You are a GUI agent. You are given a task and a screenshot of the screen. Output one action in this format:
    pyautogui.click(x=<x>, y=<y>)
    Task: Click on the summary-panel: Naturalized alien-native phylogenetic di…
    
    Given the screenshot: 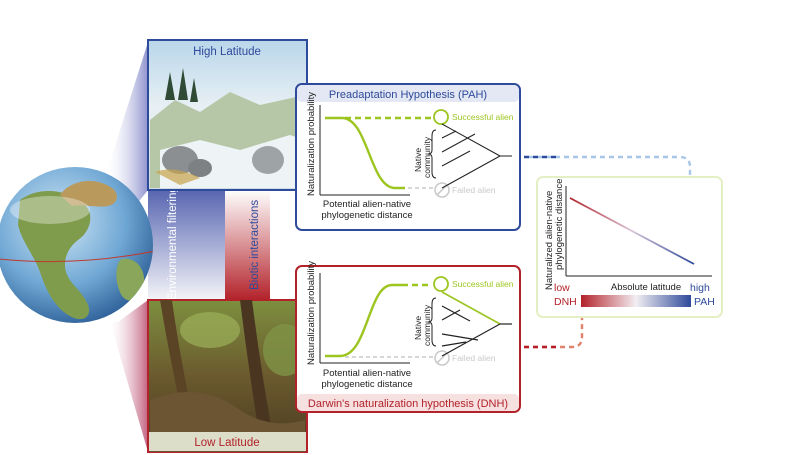 What is the action you would take?
    pyautogui.click(x=629, y=247)
    